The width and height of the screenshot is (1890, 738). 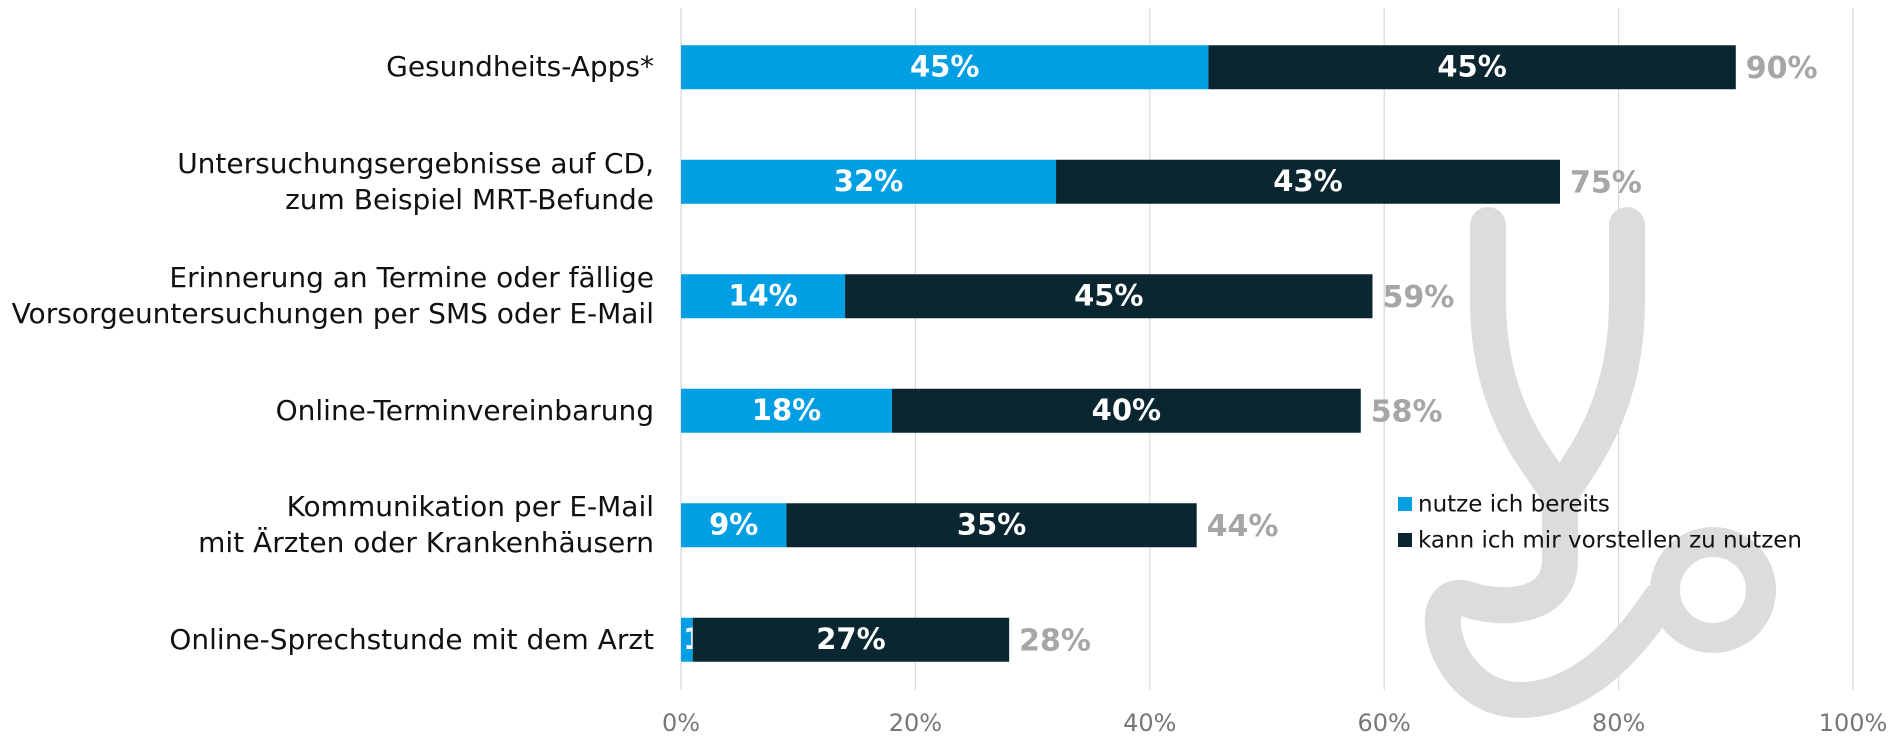 I want to click on bar-value-label: 32%, so click(x=868, y=181).